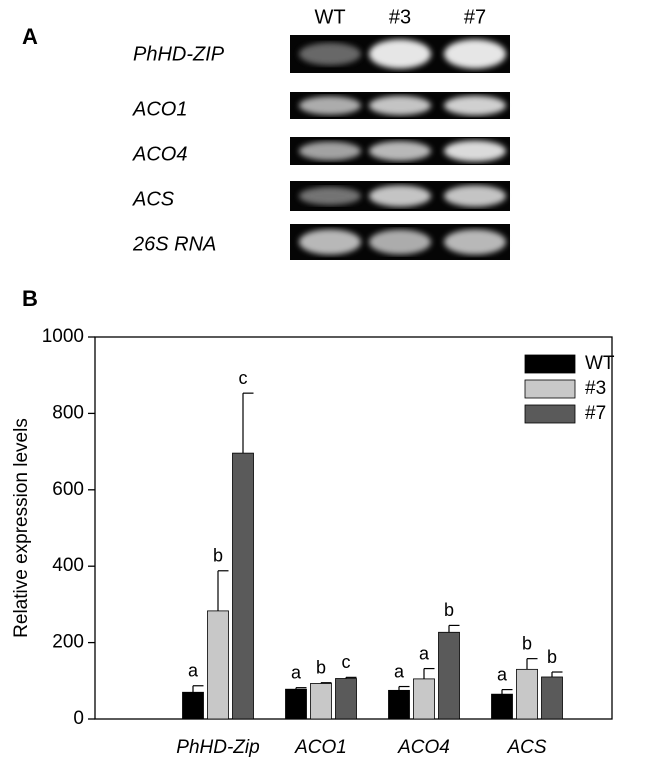 The height and width of the screenshot is (777, 661). What do you see at coordinates (153, 199) in the screenshot?
I see `gene-label: ACS` at bounding box center [153, 199].